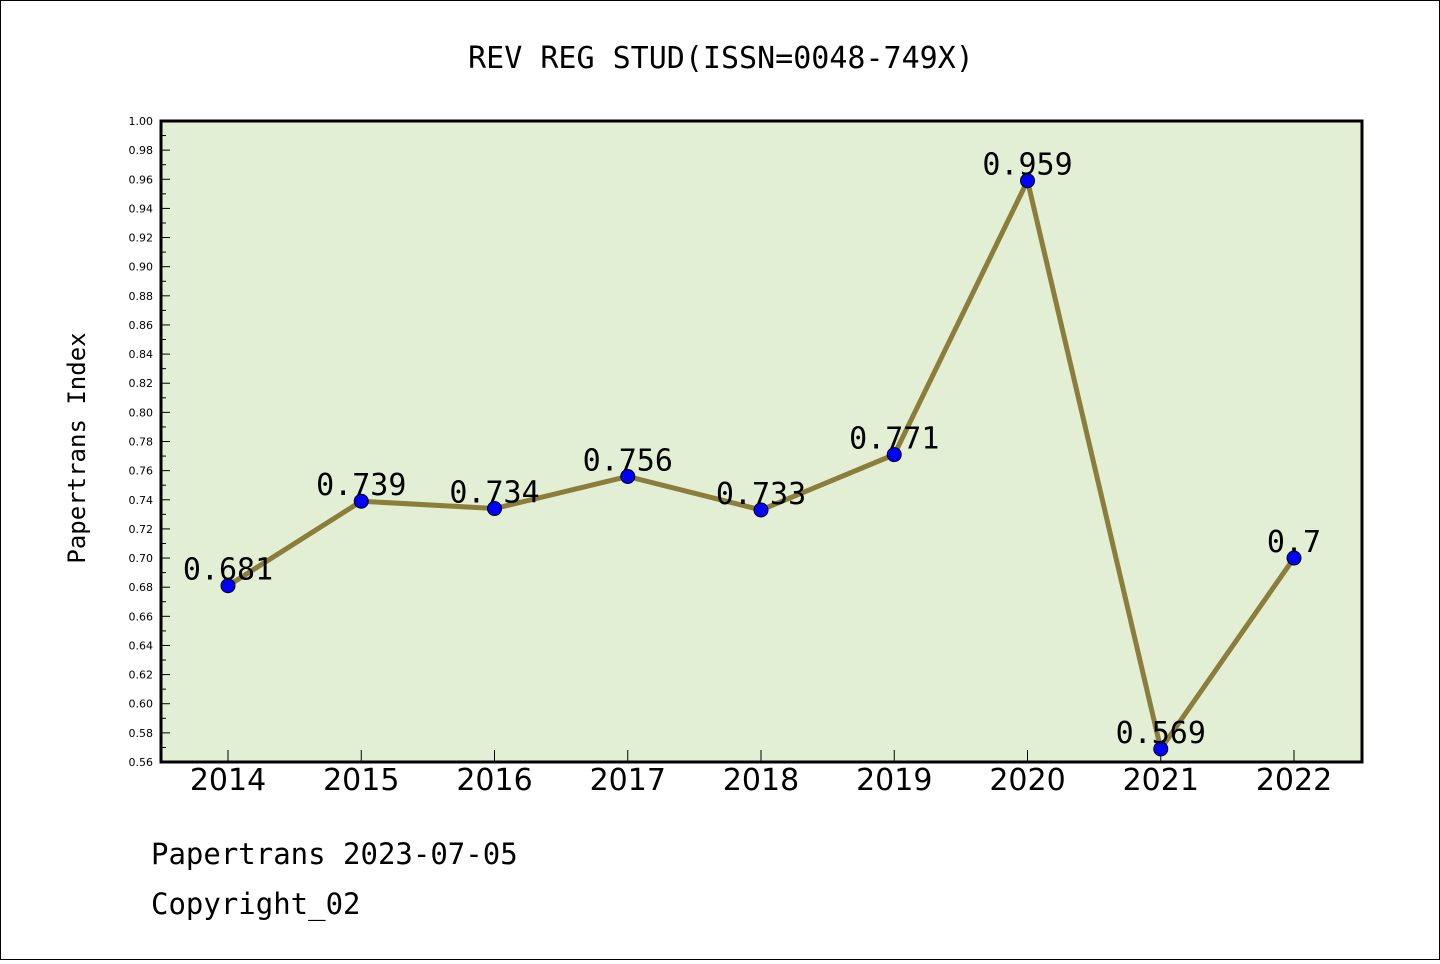 Image resolution: width=1440 pixels, height=964 pixels. What do you see at coordinates (1027, 165) in the screenshot?
I see `data-label: 0.959` at bounding box center [1027, 165].